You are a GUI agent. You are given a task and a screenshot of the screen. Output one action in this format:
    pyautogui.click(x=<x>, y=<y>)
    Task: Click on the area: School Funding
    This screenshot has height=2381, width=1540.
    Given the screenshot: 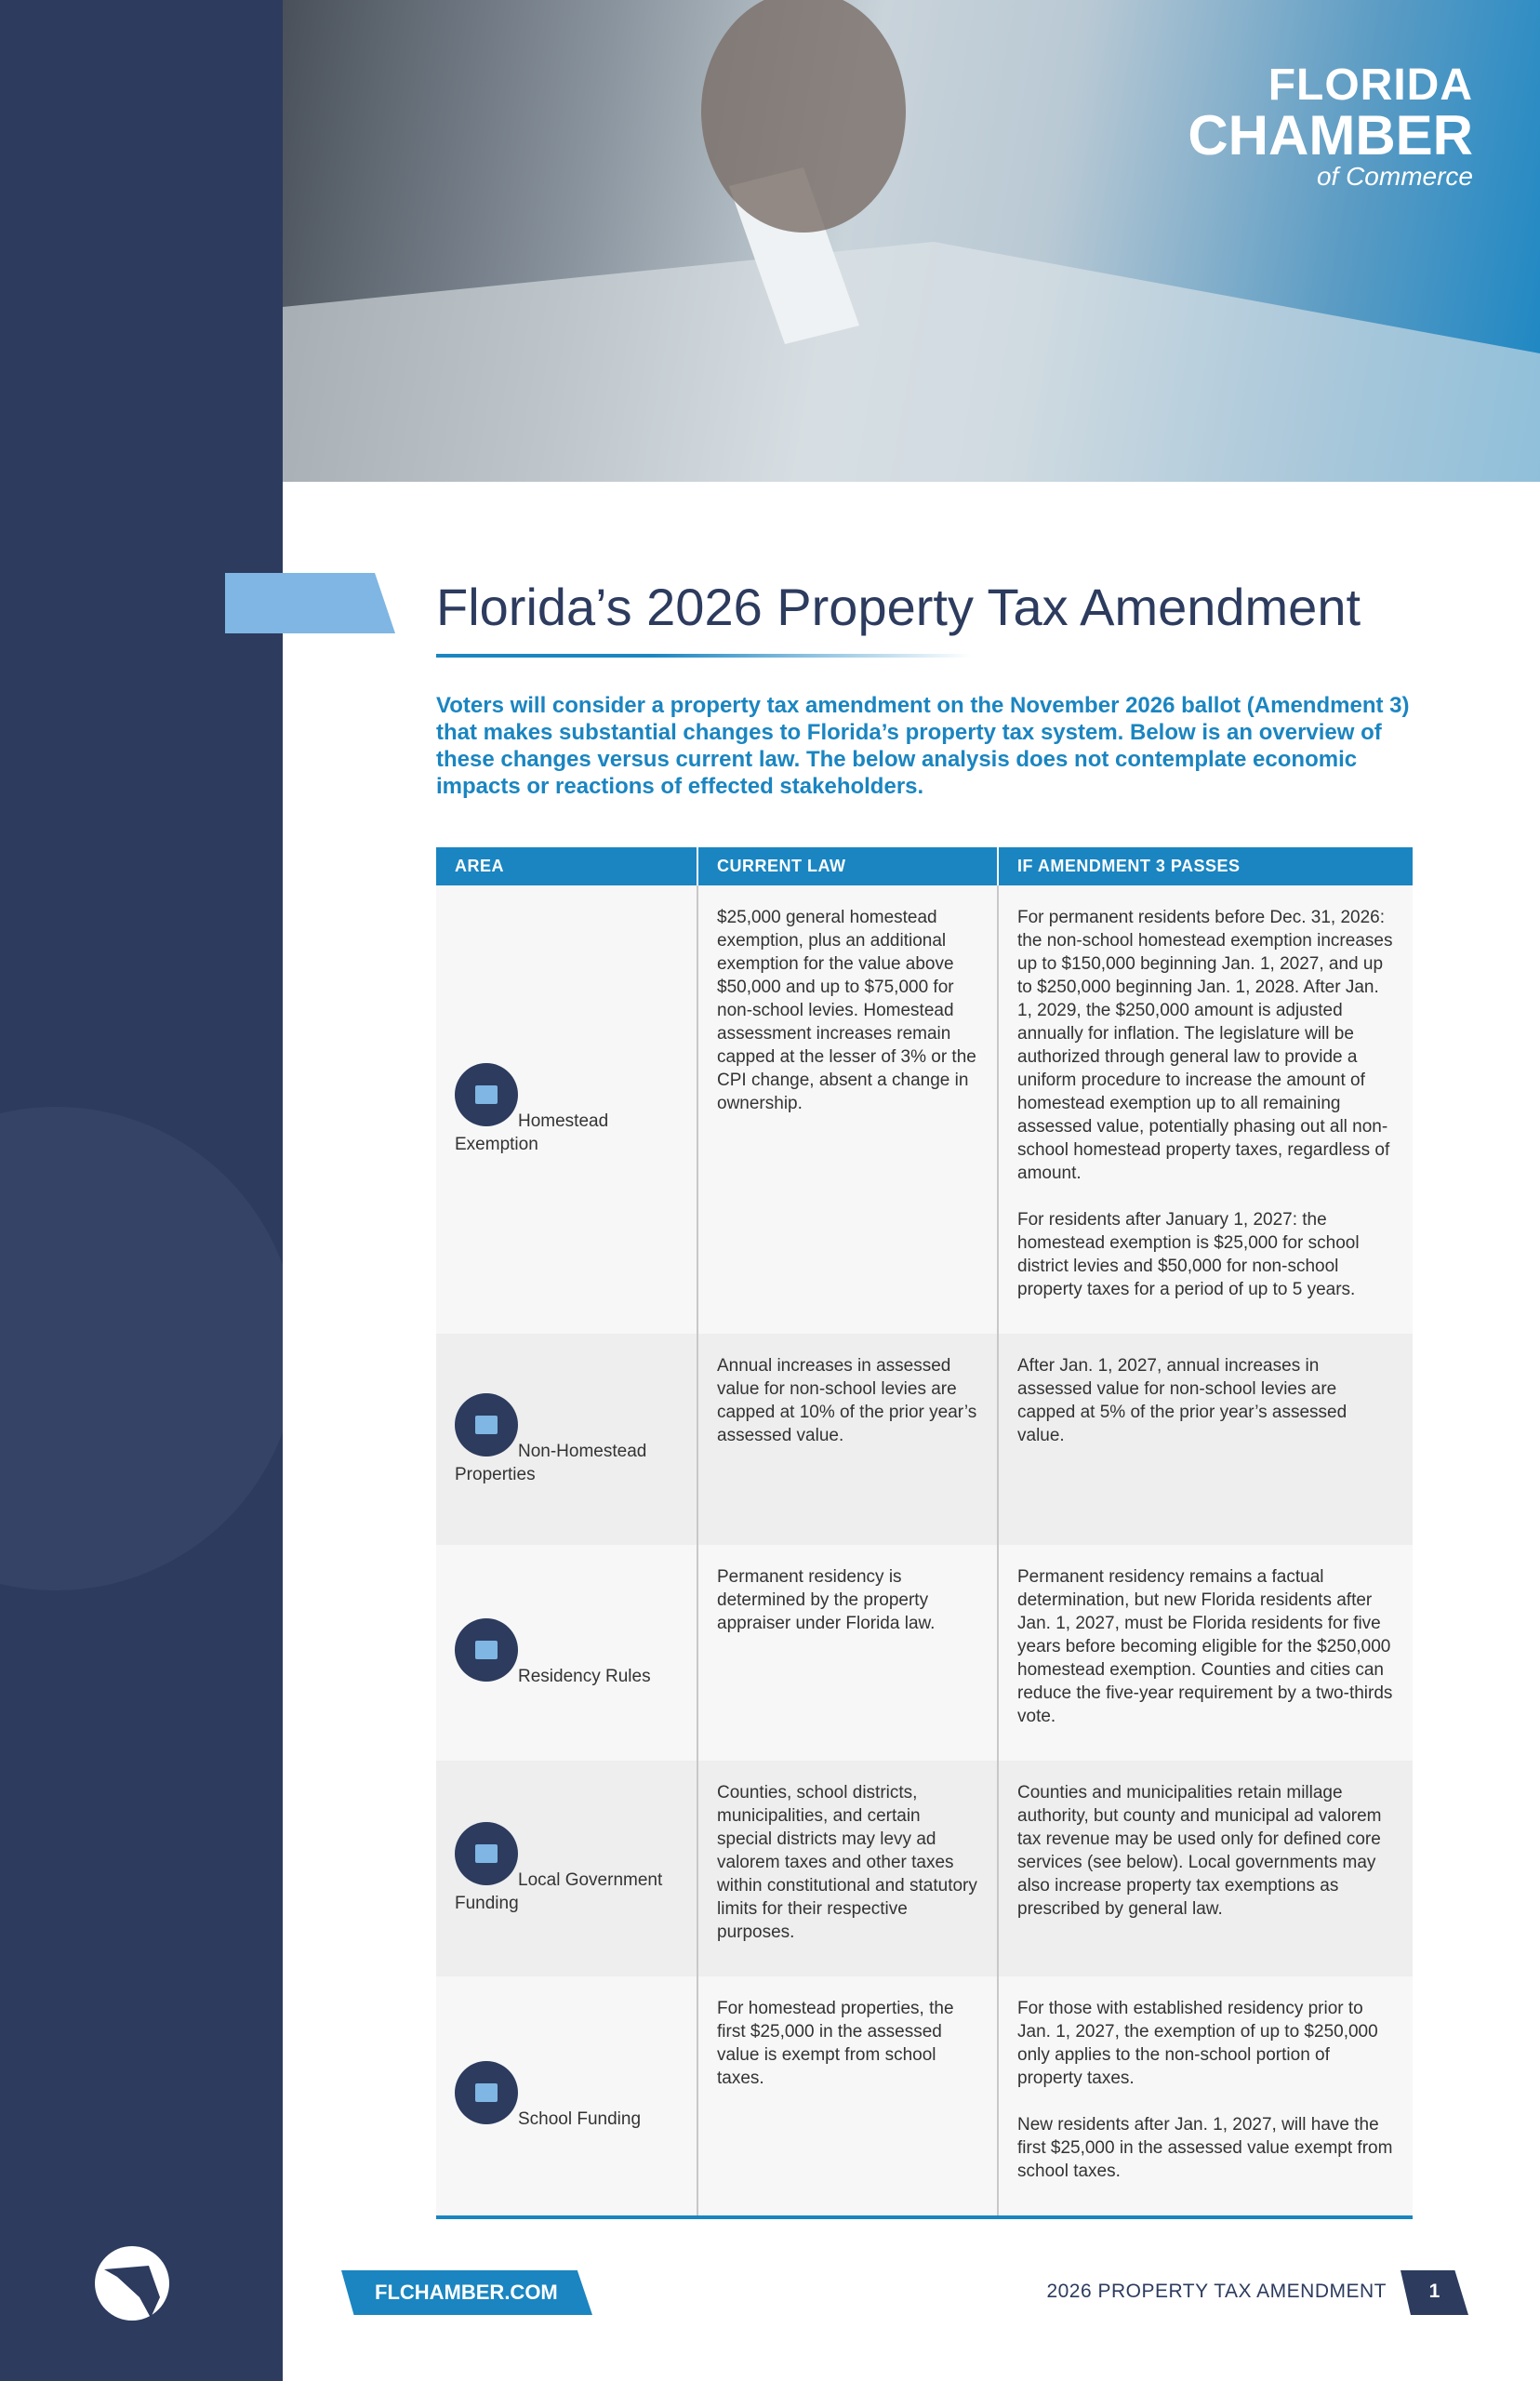 What is the action you would take?
    pyautogui.click(x=571, y=2096)
    